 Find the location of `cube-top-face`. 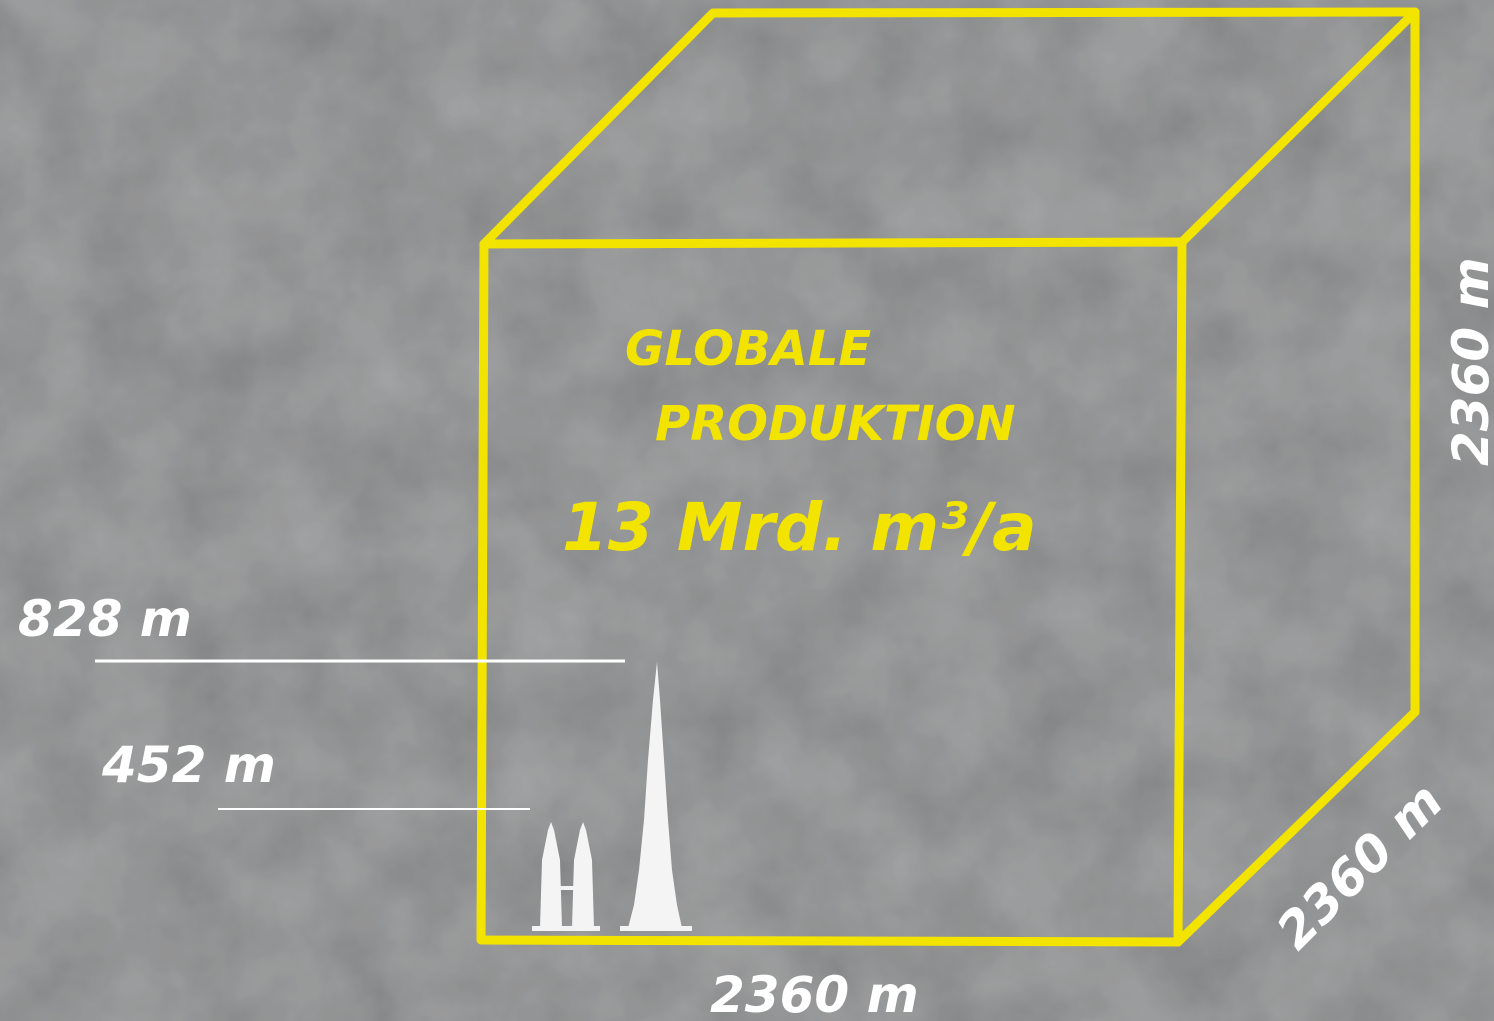

cube-top-face is located at coordinates (949, 128).